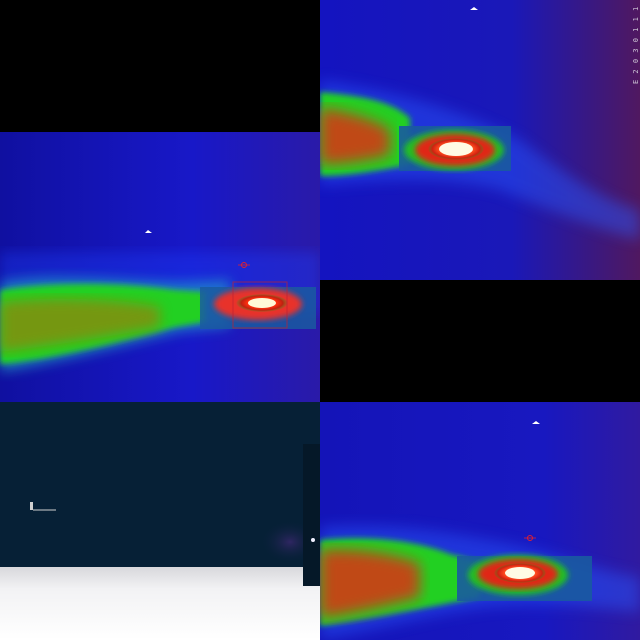  What do you see at coordinates (313, 540) in the screenshot?
I see `light-point` at bounding box center [313, 540].